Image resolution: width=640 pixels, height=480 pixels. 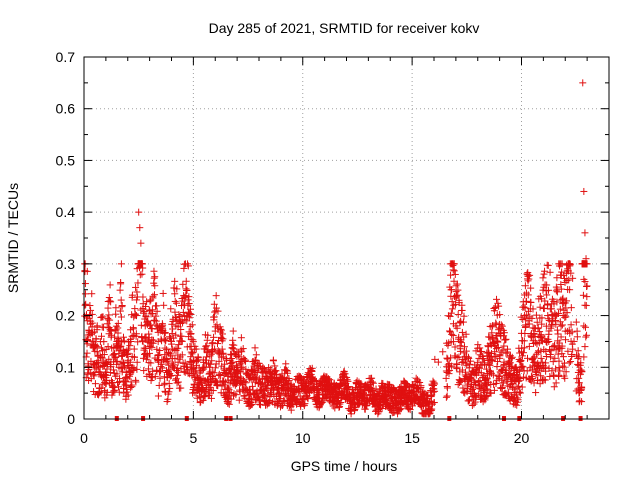 What do you see at coordinates (66, 367) in the screenshot?
I see `y-tick-label: 0.1` at bounding box center [66, 367].